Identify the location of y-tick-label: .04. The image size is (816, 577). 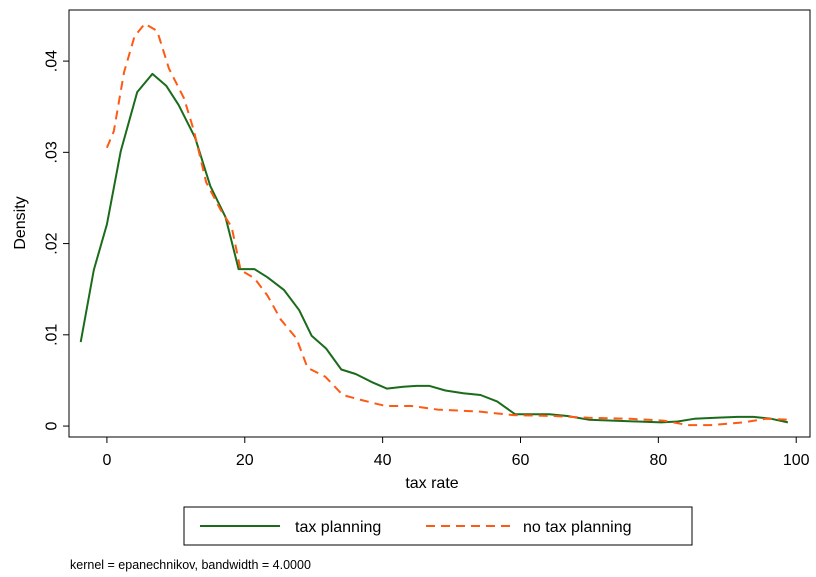
(52, 61).